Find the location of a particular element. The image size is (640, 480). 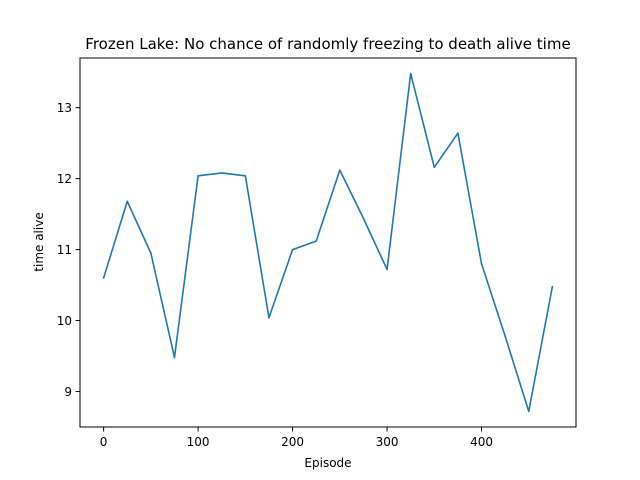

y-tick-label: 9 is located at coordinates (68, 392).